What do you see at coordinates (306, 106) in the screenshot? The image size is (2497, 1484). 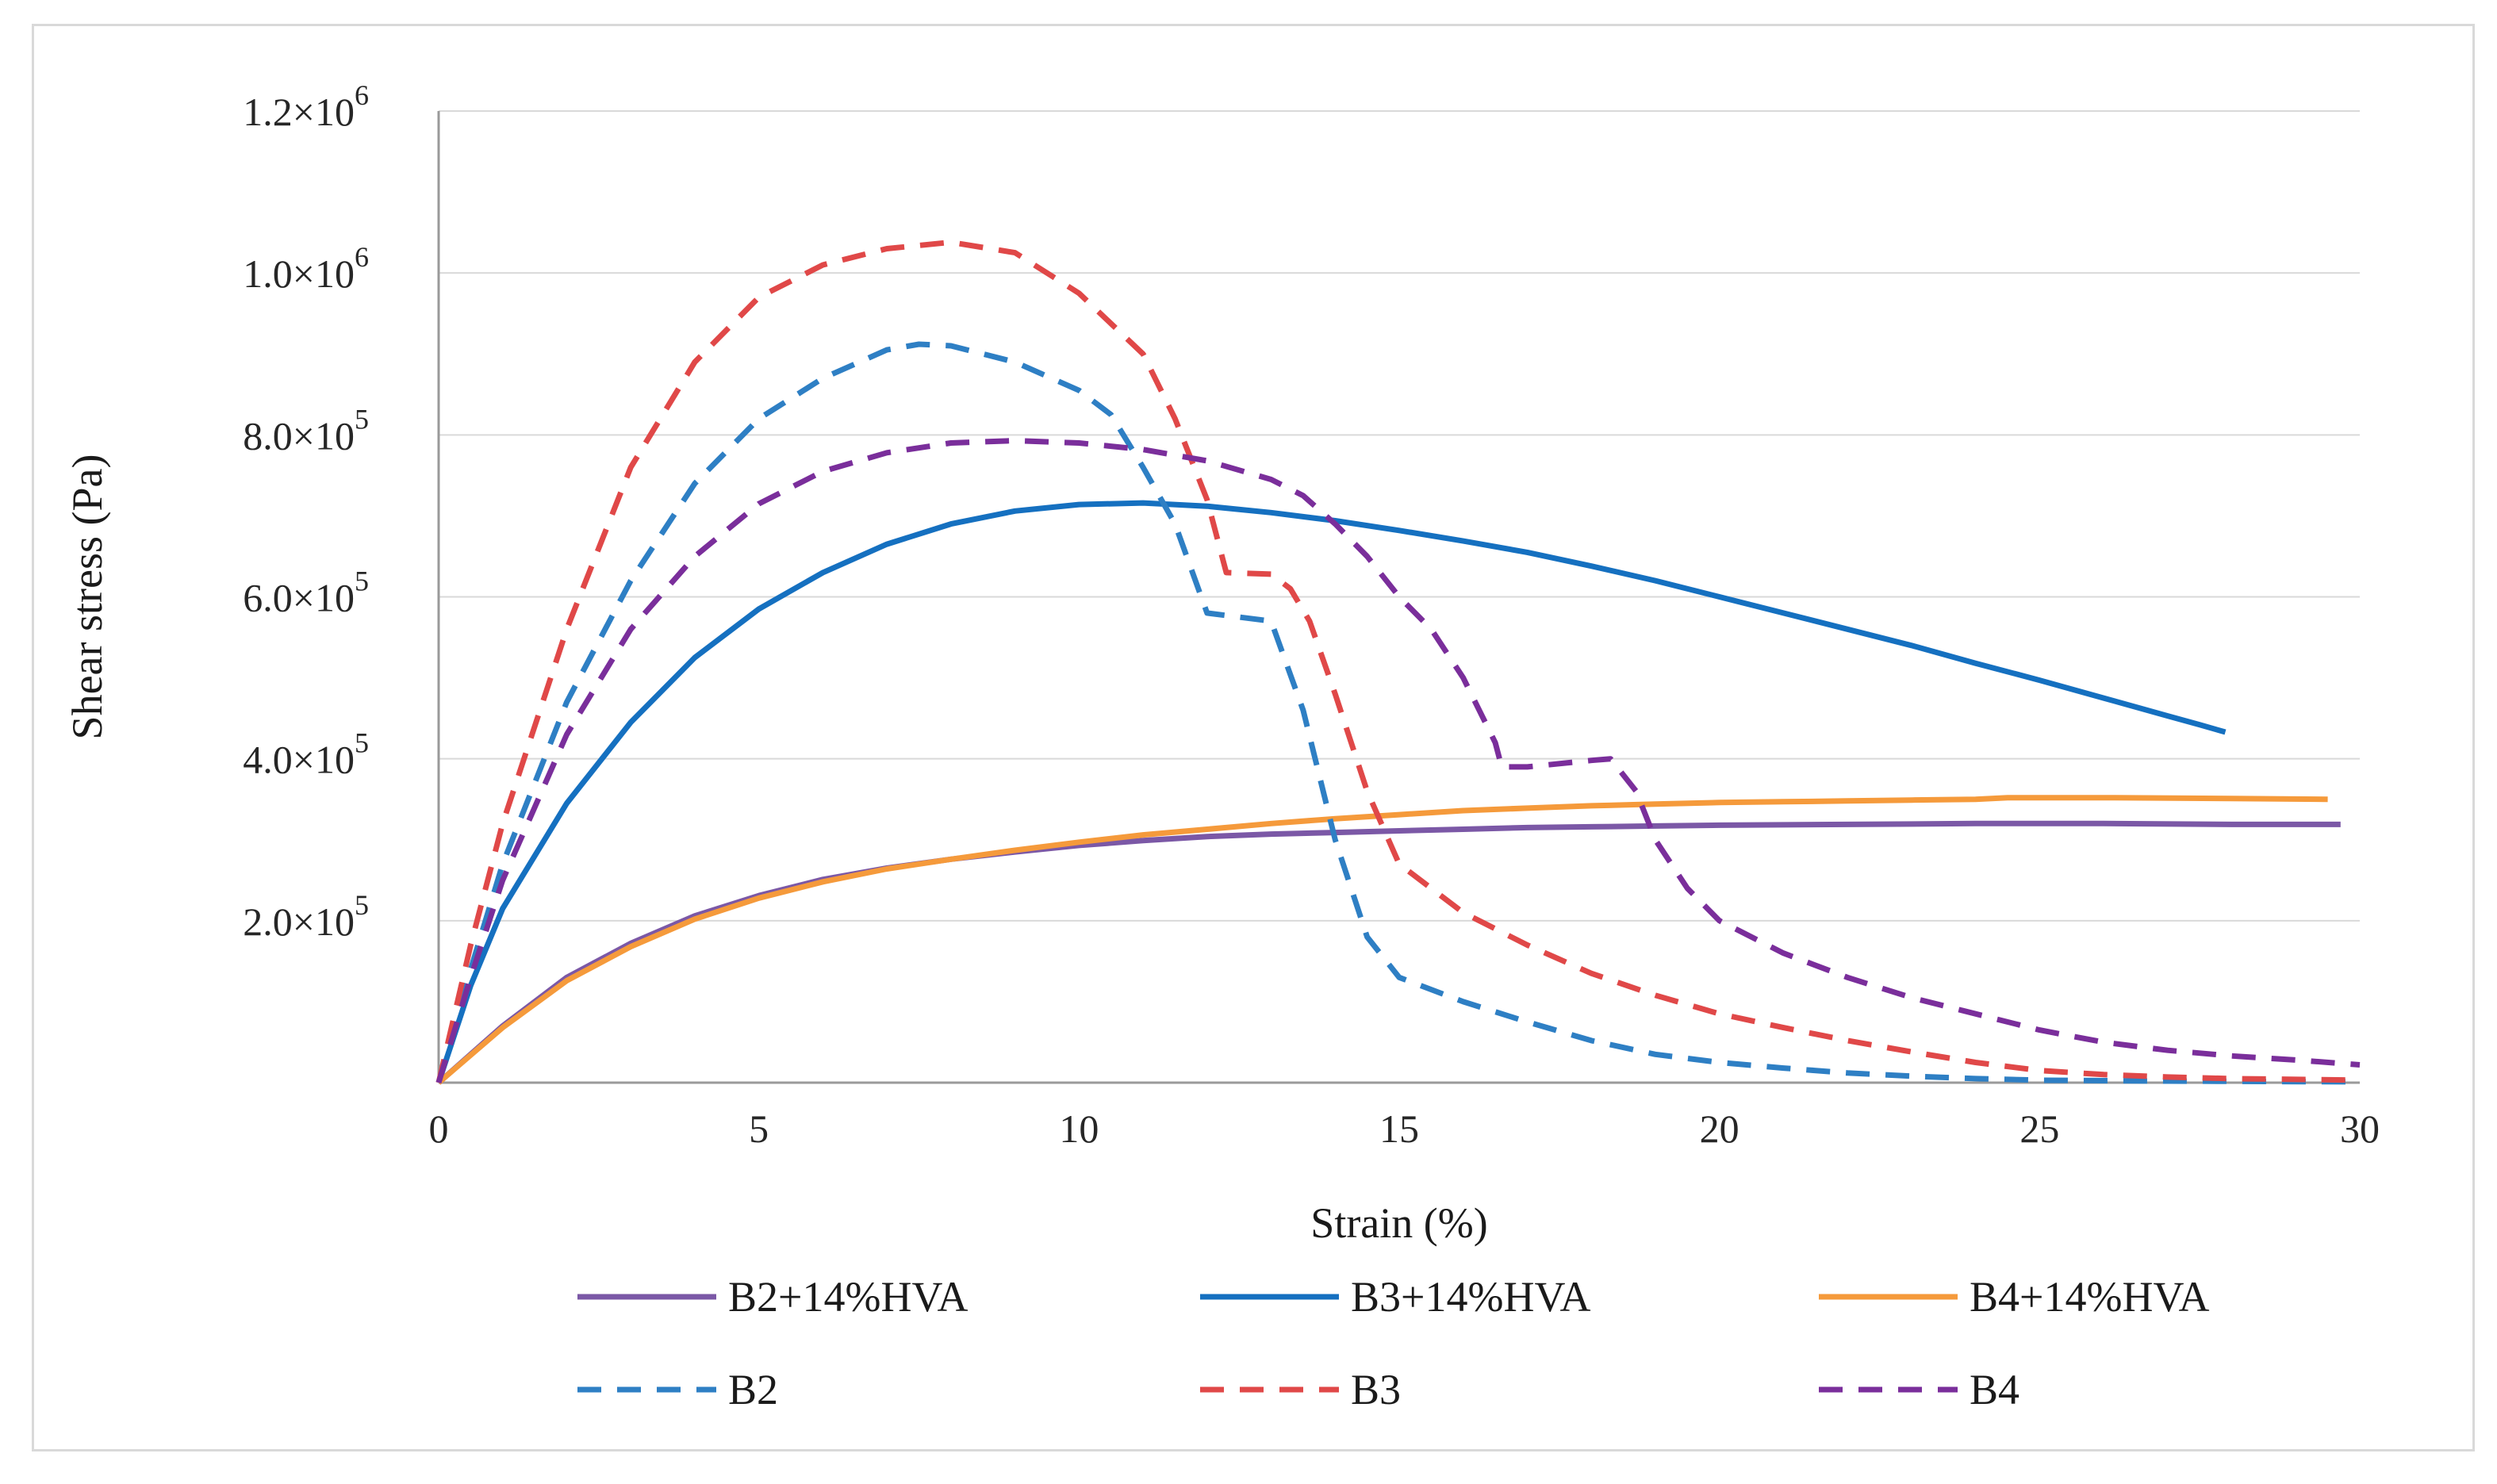 I see `y-tick-label: 1.2×10⁶` at bounding box center [306, 106].